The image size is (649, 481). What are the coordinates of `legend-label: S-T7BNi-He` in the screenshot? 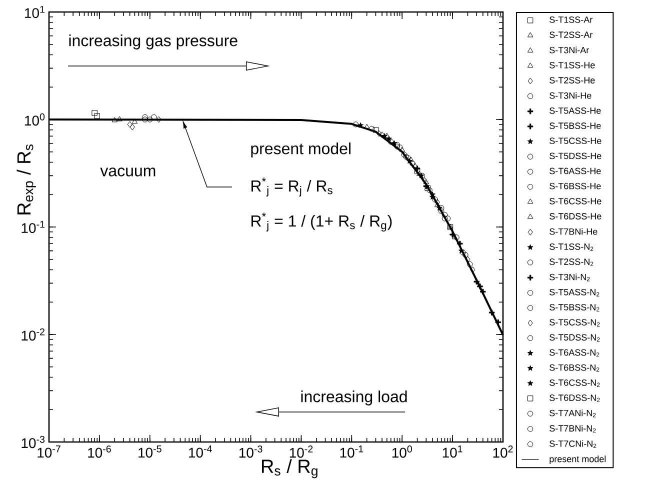 It's located at (574, 231).